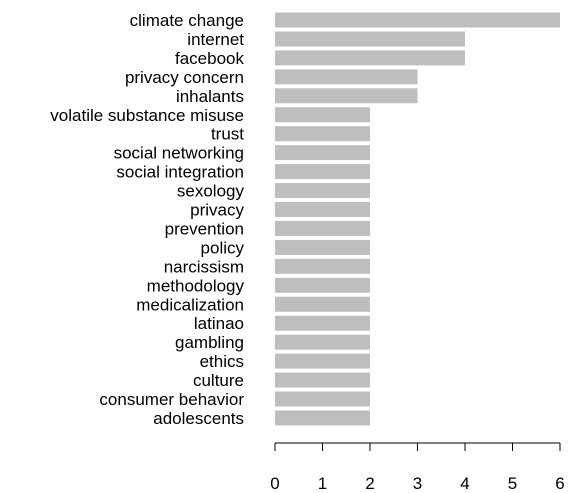  I want to click on x-tick-label-5: 5, so click(512, 483).